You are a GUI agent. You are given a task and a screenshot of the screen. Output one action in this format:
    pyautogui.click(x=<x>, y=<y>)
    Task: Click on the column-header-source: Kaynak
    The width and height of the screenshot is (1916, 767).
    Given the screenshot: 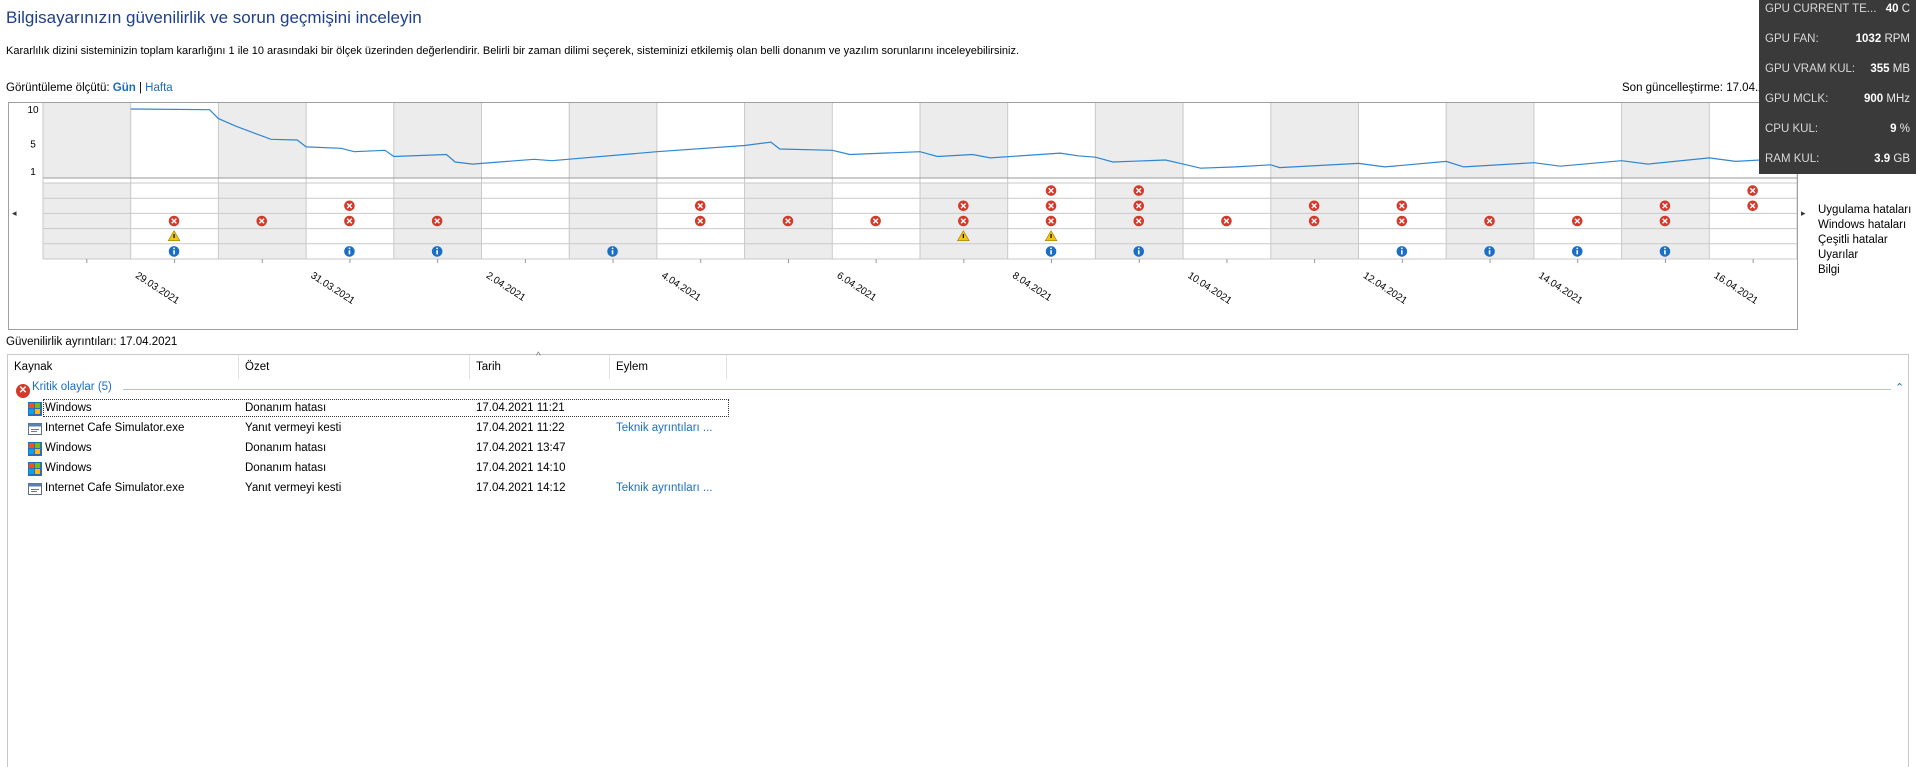 What is the action you would take?
    pyautogui.click(x=123, y=367)
    